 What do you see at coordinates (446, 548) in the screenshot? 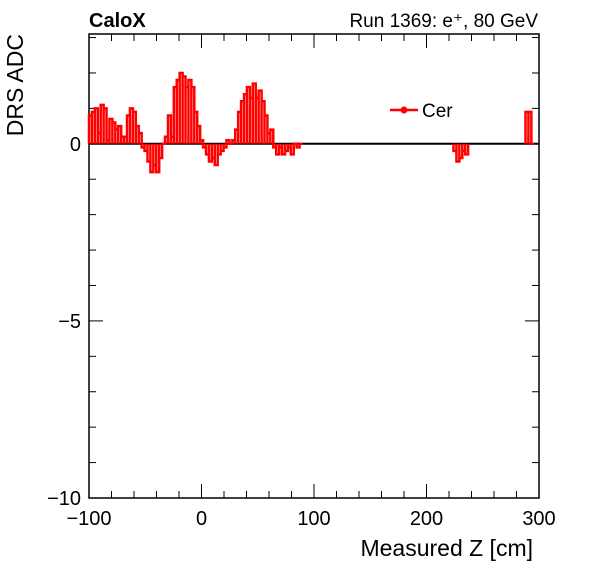
I see `x-axis-title: Measured Z [cm]` at bounding box center [446, 548].